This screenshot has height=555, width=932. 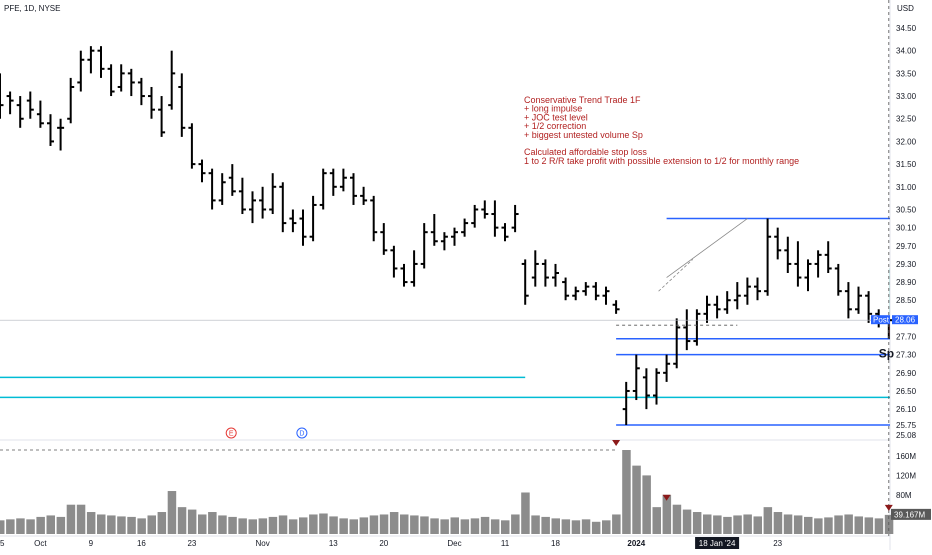 What do you see at coordinates (906, 456) in the screenshot?
I see `volume-tick-label: 160M` at bounding box center [906, 456].